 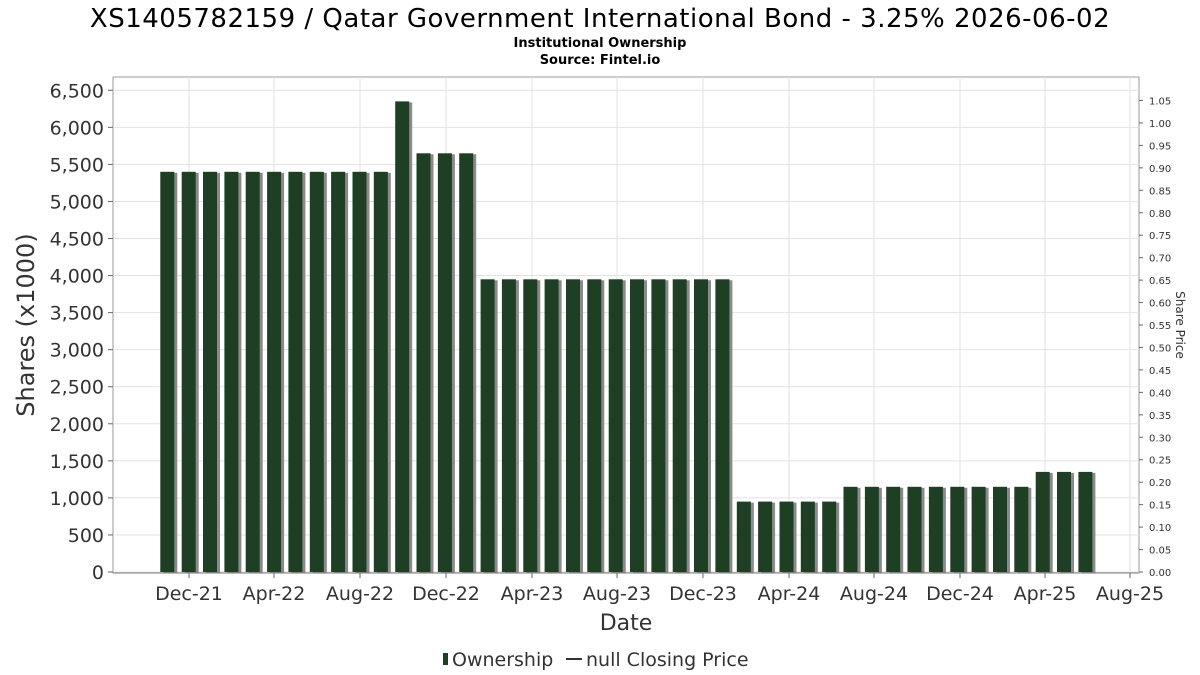 What do you see at coordinates (77, 499) in the screenshot?
I see `y-tick-label: 1,000` at bounding box center [77, 499].